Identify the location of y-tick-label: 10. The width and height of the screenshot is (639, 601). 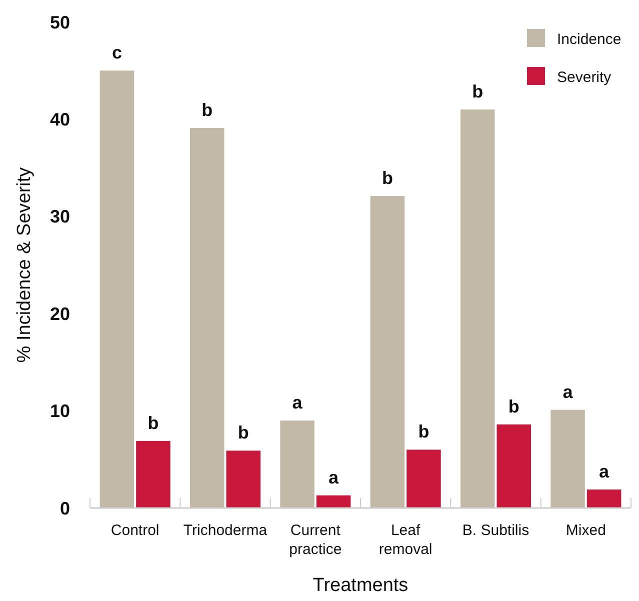
(60, 411).